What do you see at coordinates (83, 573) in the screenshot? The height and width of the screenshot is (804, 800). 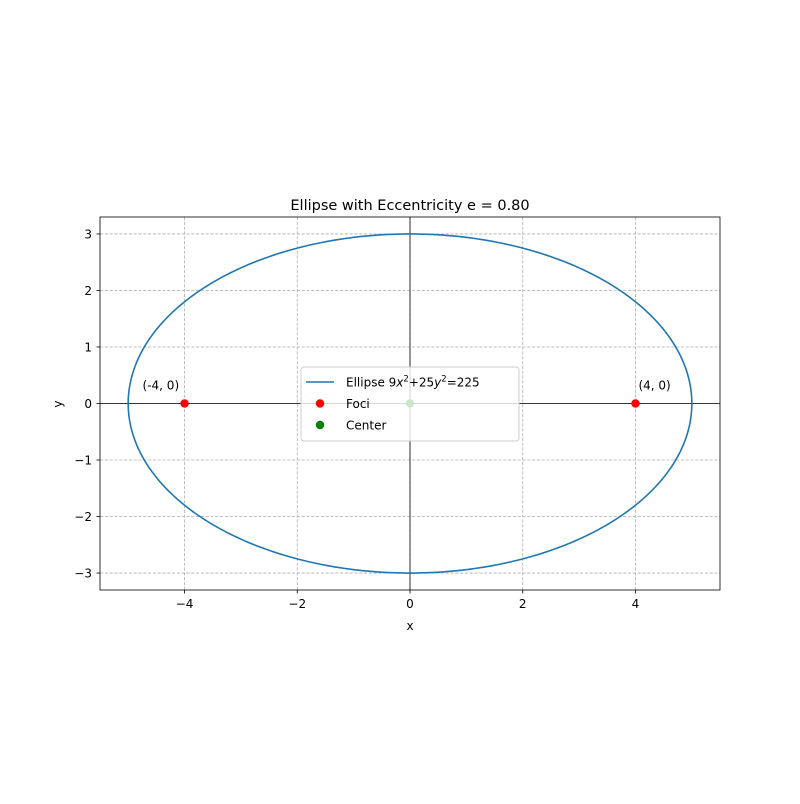 I see `y-tick-label: −3` at bounding box center [83, 573].